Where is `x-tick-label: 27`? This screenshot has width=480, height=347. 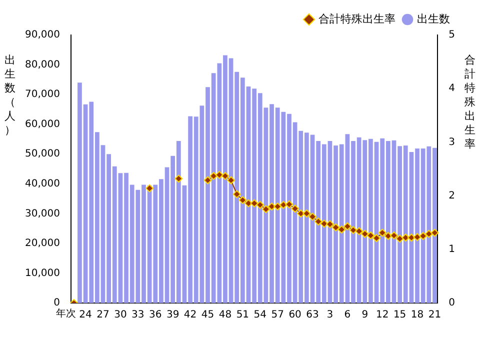
x-tick-label: 27 is located at coordinates (103, 315).